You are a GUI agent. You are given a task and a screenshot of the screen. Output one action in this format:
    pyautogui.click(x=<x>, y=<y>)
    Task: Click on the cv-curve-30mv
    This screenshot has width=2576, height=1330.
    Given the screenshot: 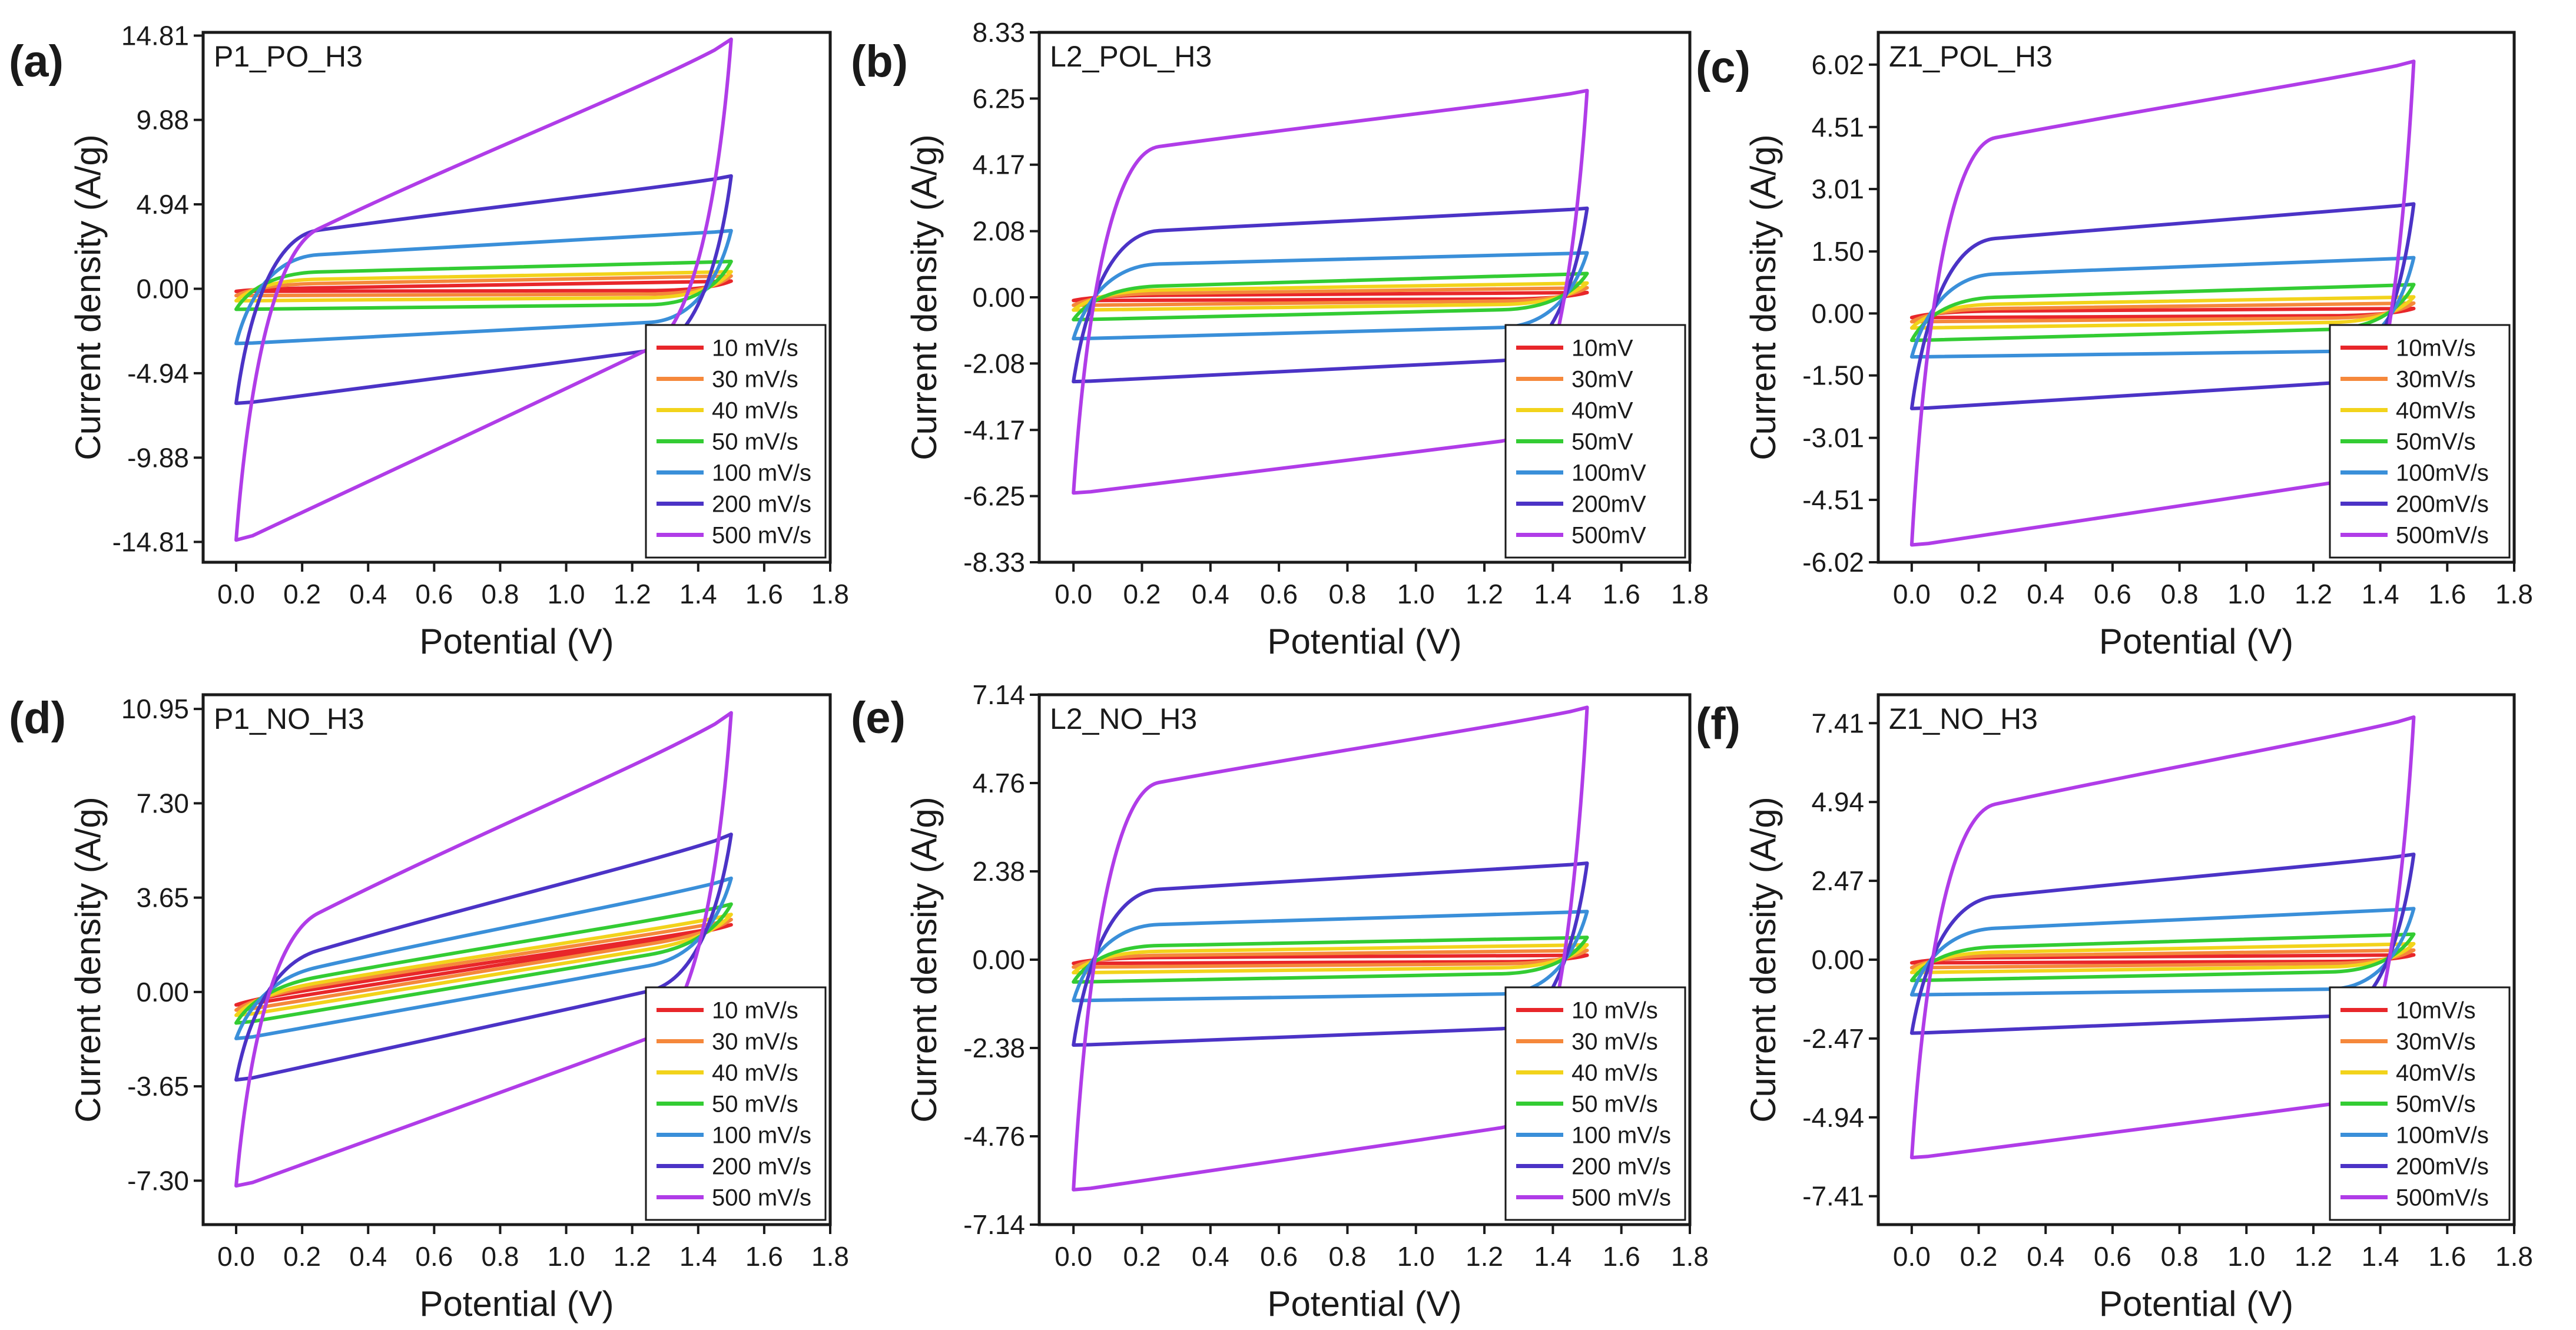 What is the action you would take?
    pyautogui.click(x=1330, y=296)
    